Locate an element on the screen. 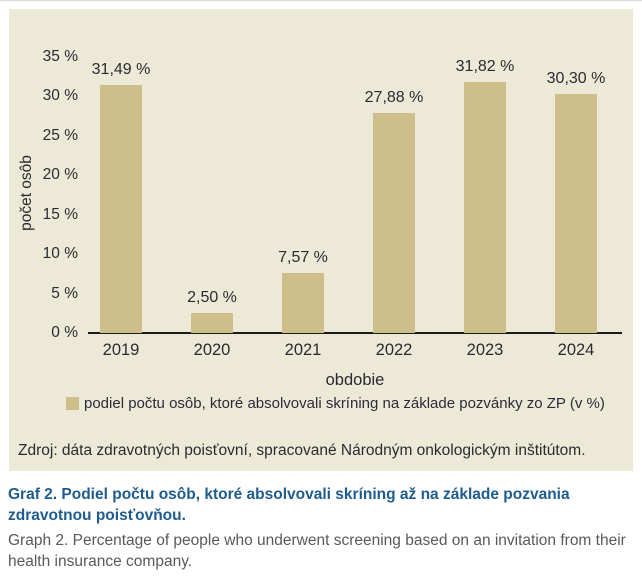  x-axis-title: obdobie is located at coordinates (355, 380).